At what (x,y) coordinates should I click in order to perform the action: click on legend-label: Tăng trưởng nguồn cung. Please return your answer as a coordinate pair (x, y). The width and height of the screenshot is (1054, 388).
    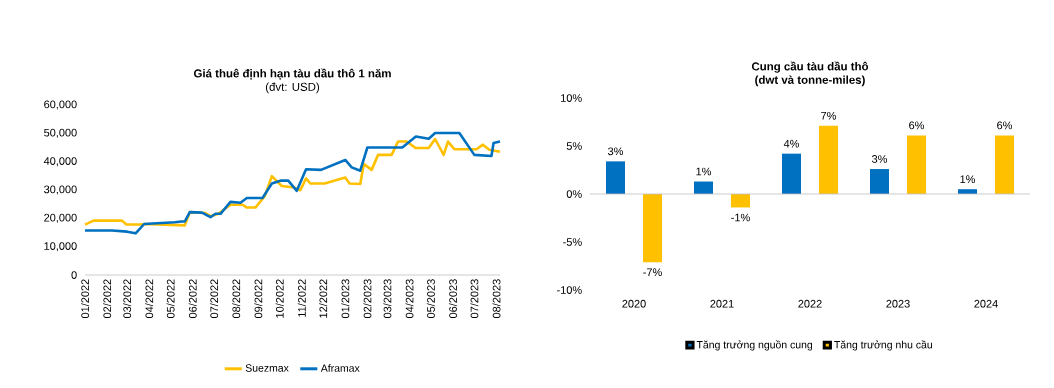
    Looking at the image, I should click on (754, 345).